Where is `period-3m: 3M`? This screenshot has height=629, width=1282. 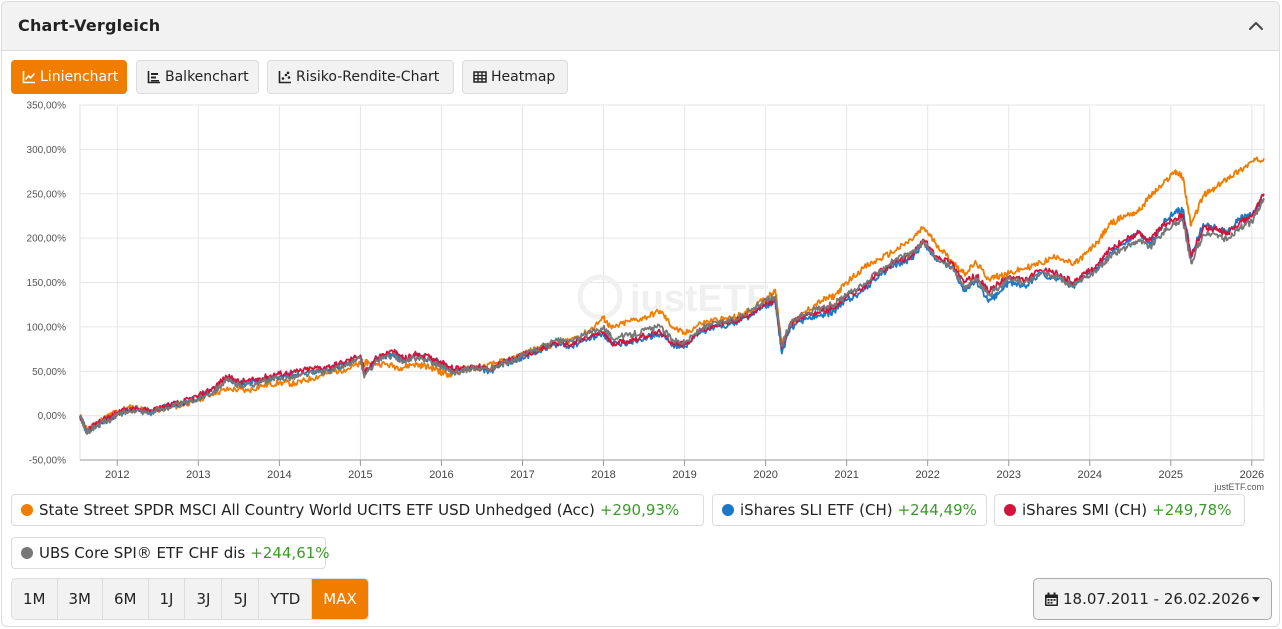 period-3m: 3M is located at coordinates (80, 599).